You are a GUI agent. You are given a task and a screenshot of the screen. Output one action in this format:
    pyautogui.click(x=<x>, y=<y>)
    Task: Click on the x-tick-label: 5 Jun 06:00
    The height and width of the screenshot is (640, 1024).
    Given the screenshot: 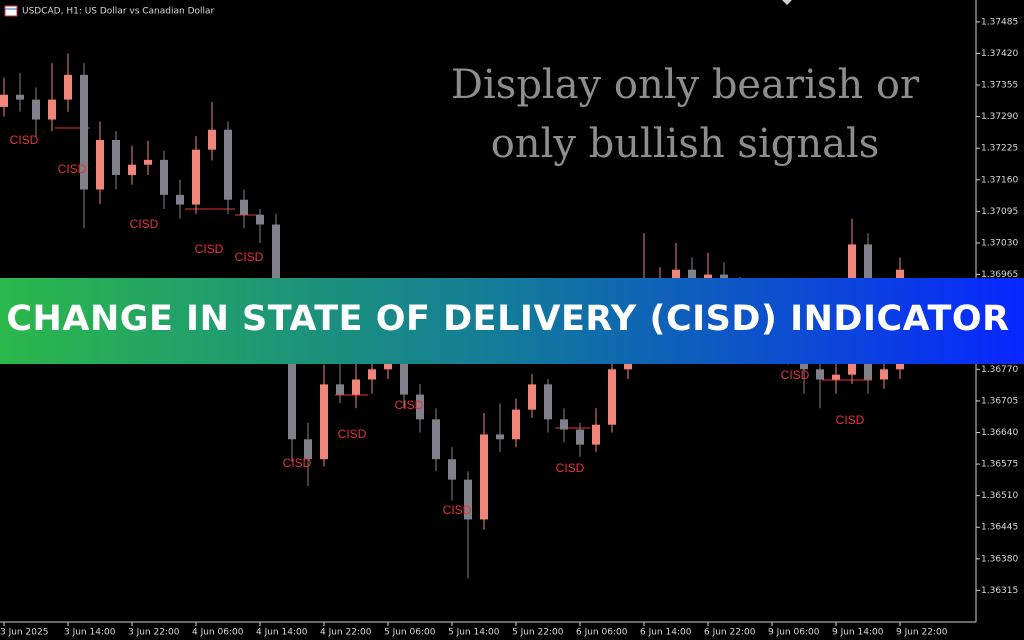 What is the action you would take?
    pyautogui.click(x=410, y=633)
    